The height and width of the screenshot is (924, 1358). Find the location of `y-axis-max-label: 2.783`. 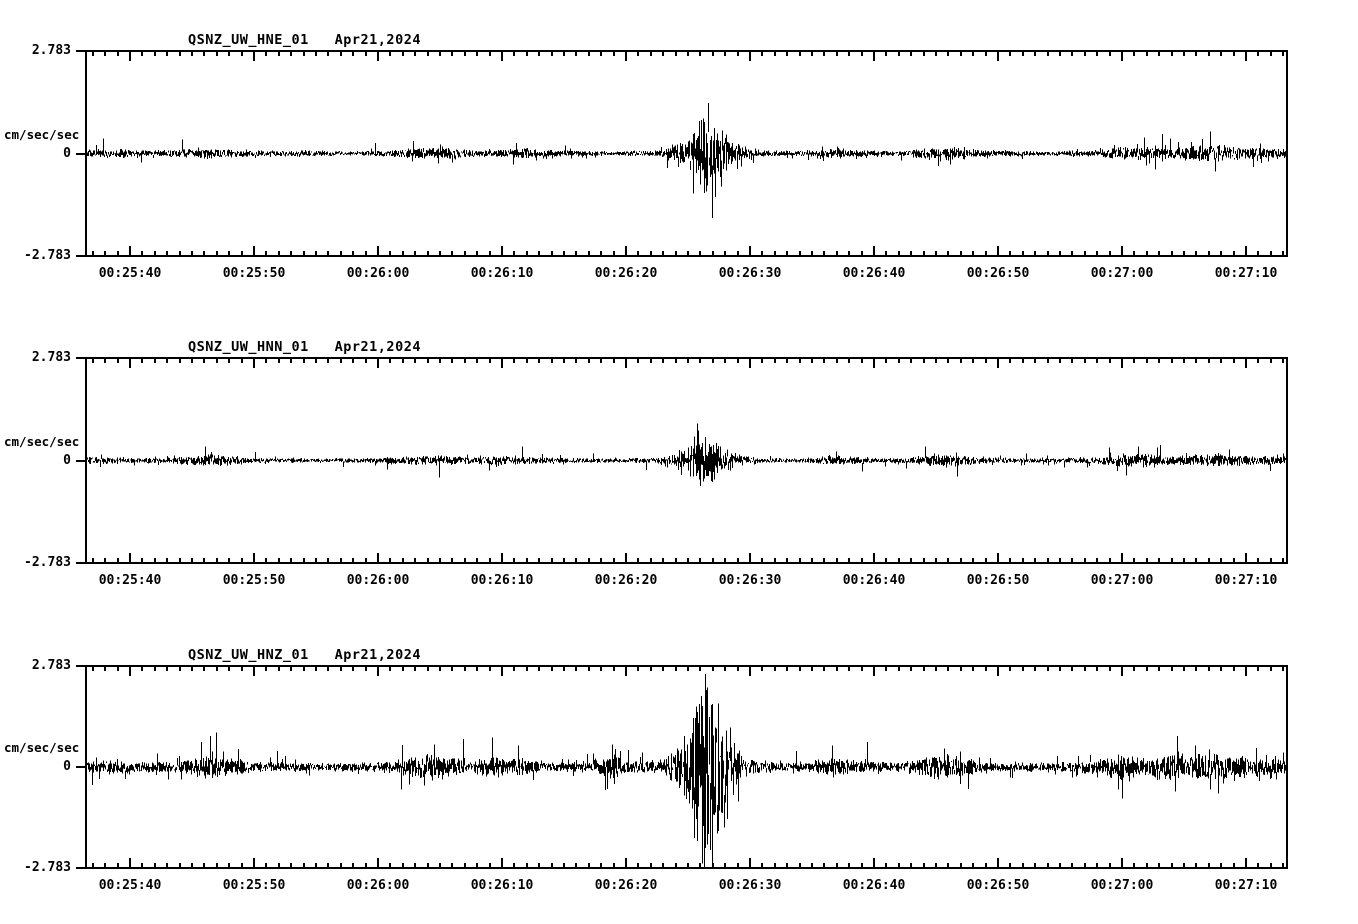

y-axis-max-label: 2.783 is located at coordinates (51, 50).